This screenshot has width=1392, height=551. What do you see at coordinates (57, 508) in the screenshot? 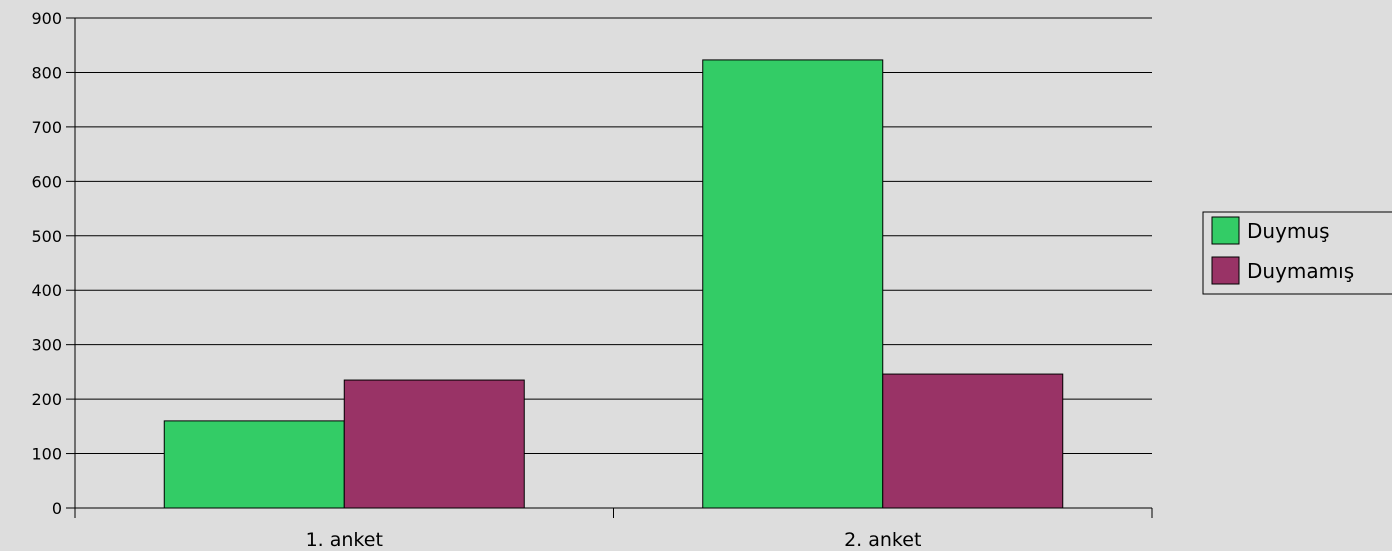
I see `y-tick-label-0: 0` at bounding box center [57, 508].